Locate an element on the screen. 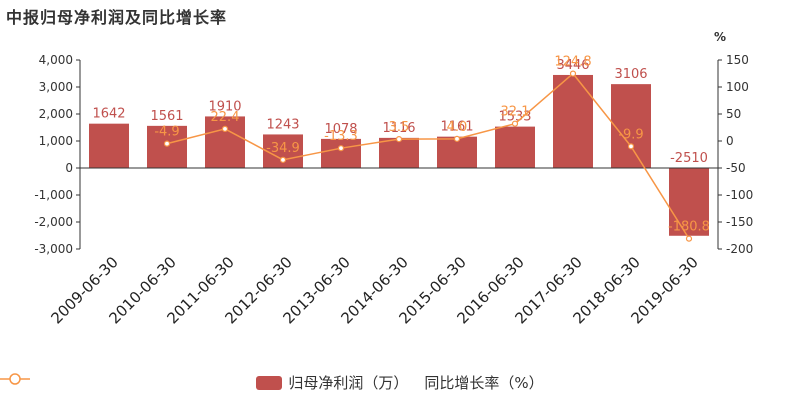 Image resolution: width=800 pixels, height=400 pixels. bar-data-label: 3446 is located at coordinates (572, 65).